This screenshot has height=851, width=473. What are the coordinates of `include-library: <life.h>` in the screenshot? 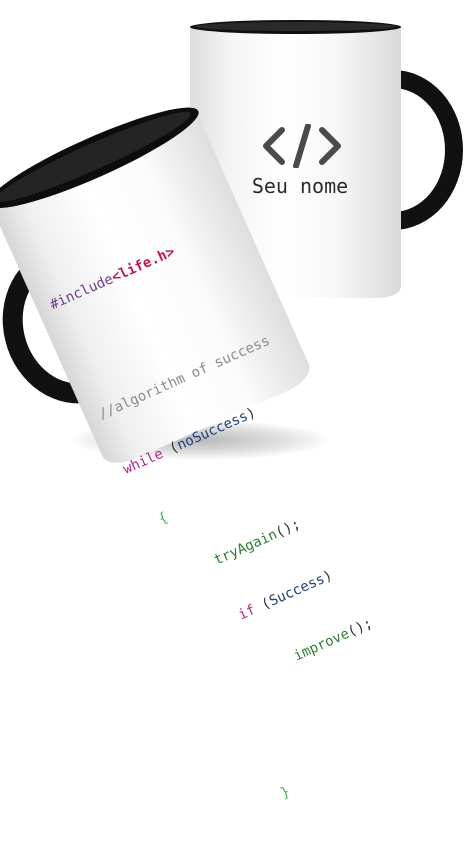 It's located at (143, 264).